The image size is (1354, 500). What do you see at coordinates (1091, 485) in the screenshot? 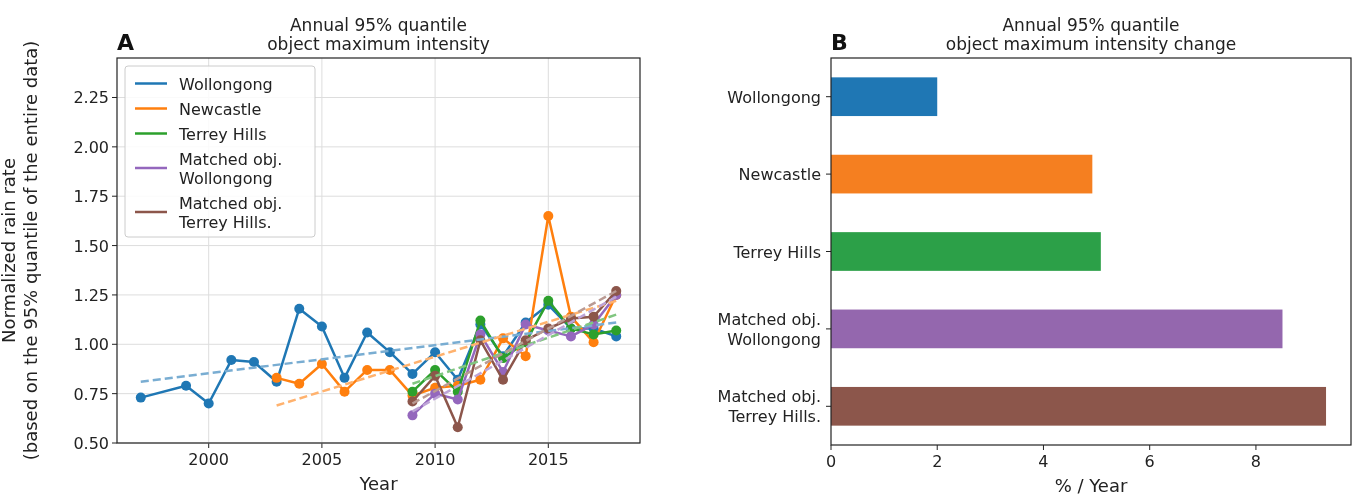
I see `x-axis-title: % / Year` at bounding box center [1091, 485].